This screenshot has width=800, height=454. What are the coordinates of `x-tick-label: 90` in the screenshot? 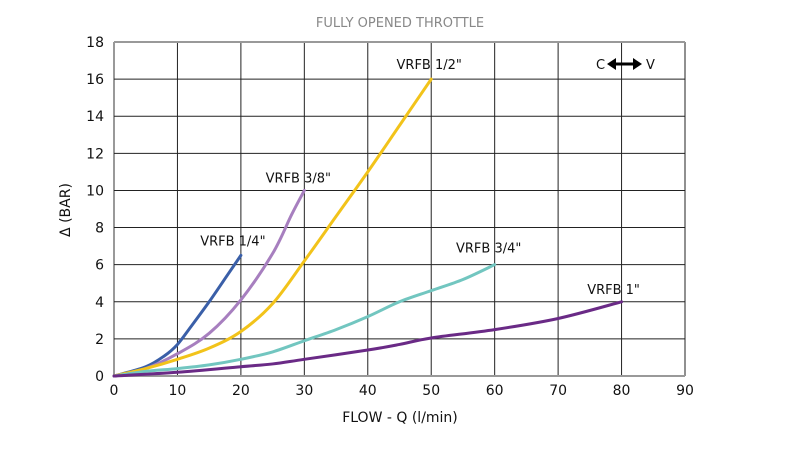 It's located at (685, 391).